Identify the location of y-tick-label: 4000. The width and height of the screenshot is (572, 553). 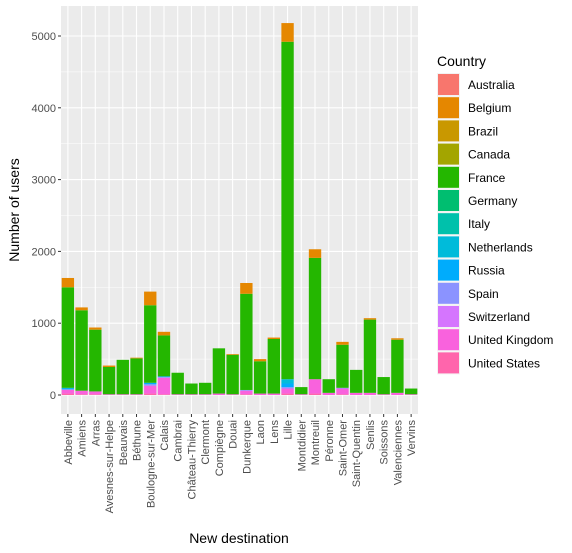
(44, 109).